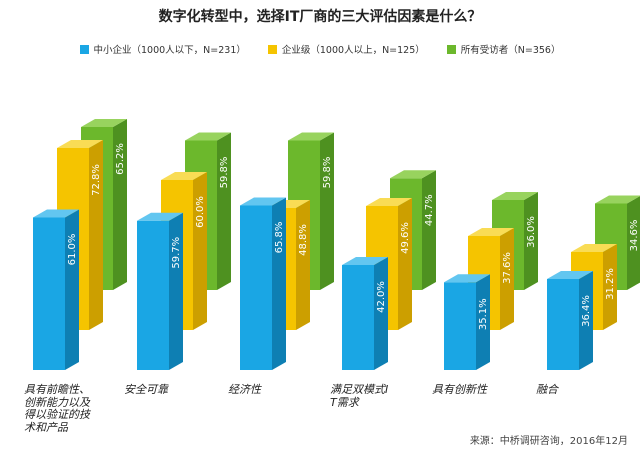 The width and height of the screenshot is (640, 449). Describe the element at coordinates (327, 173) in the screenshot. I see `data-label-2-2: 59.8%` at that location.